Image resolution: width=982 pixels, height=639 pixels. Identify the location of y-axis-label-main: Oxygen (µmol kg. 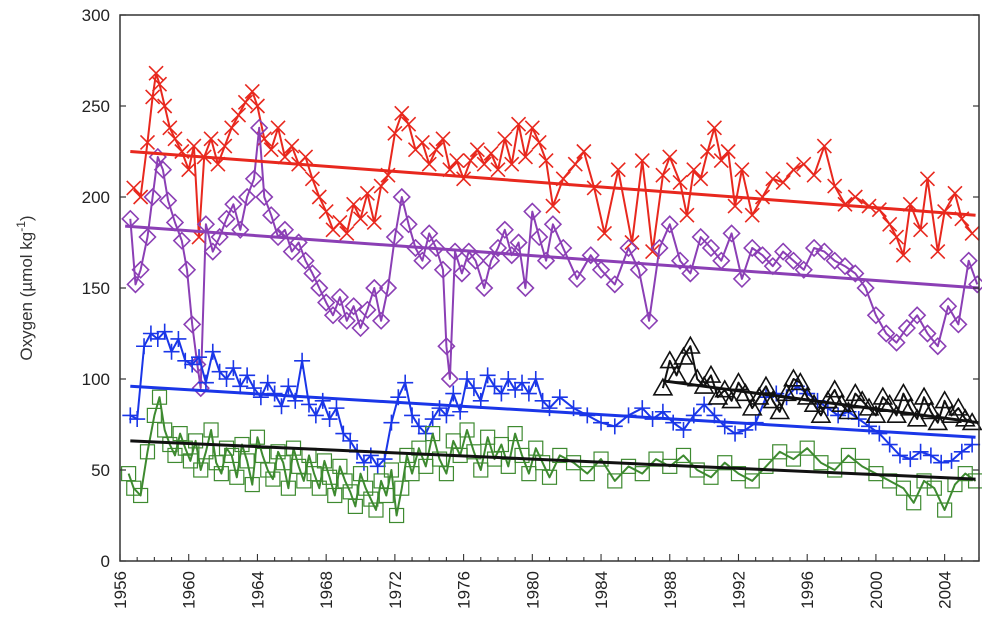
(26, 296).